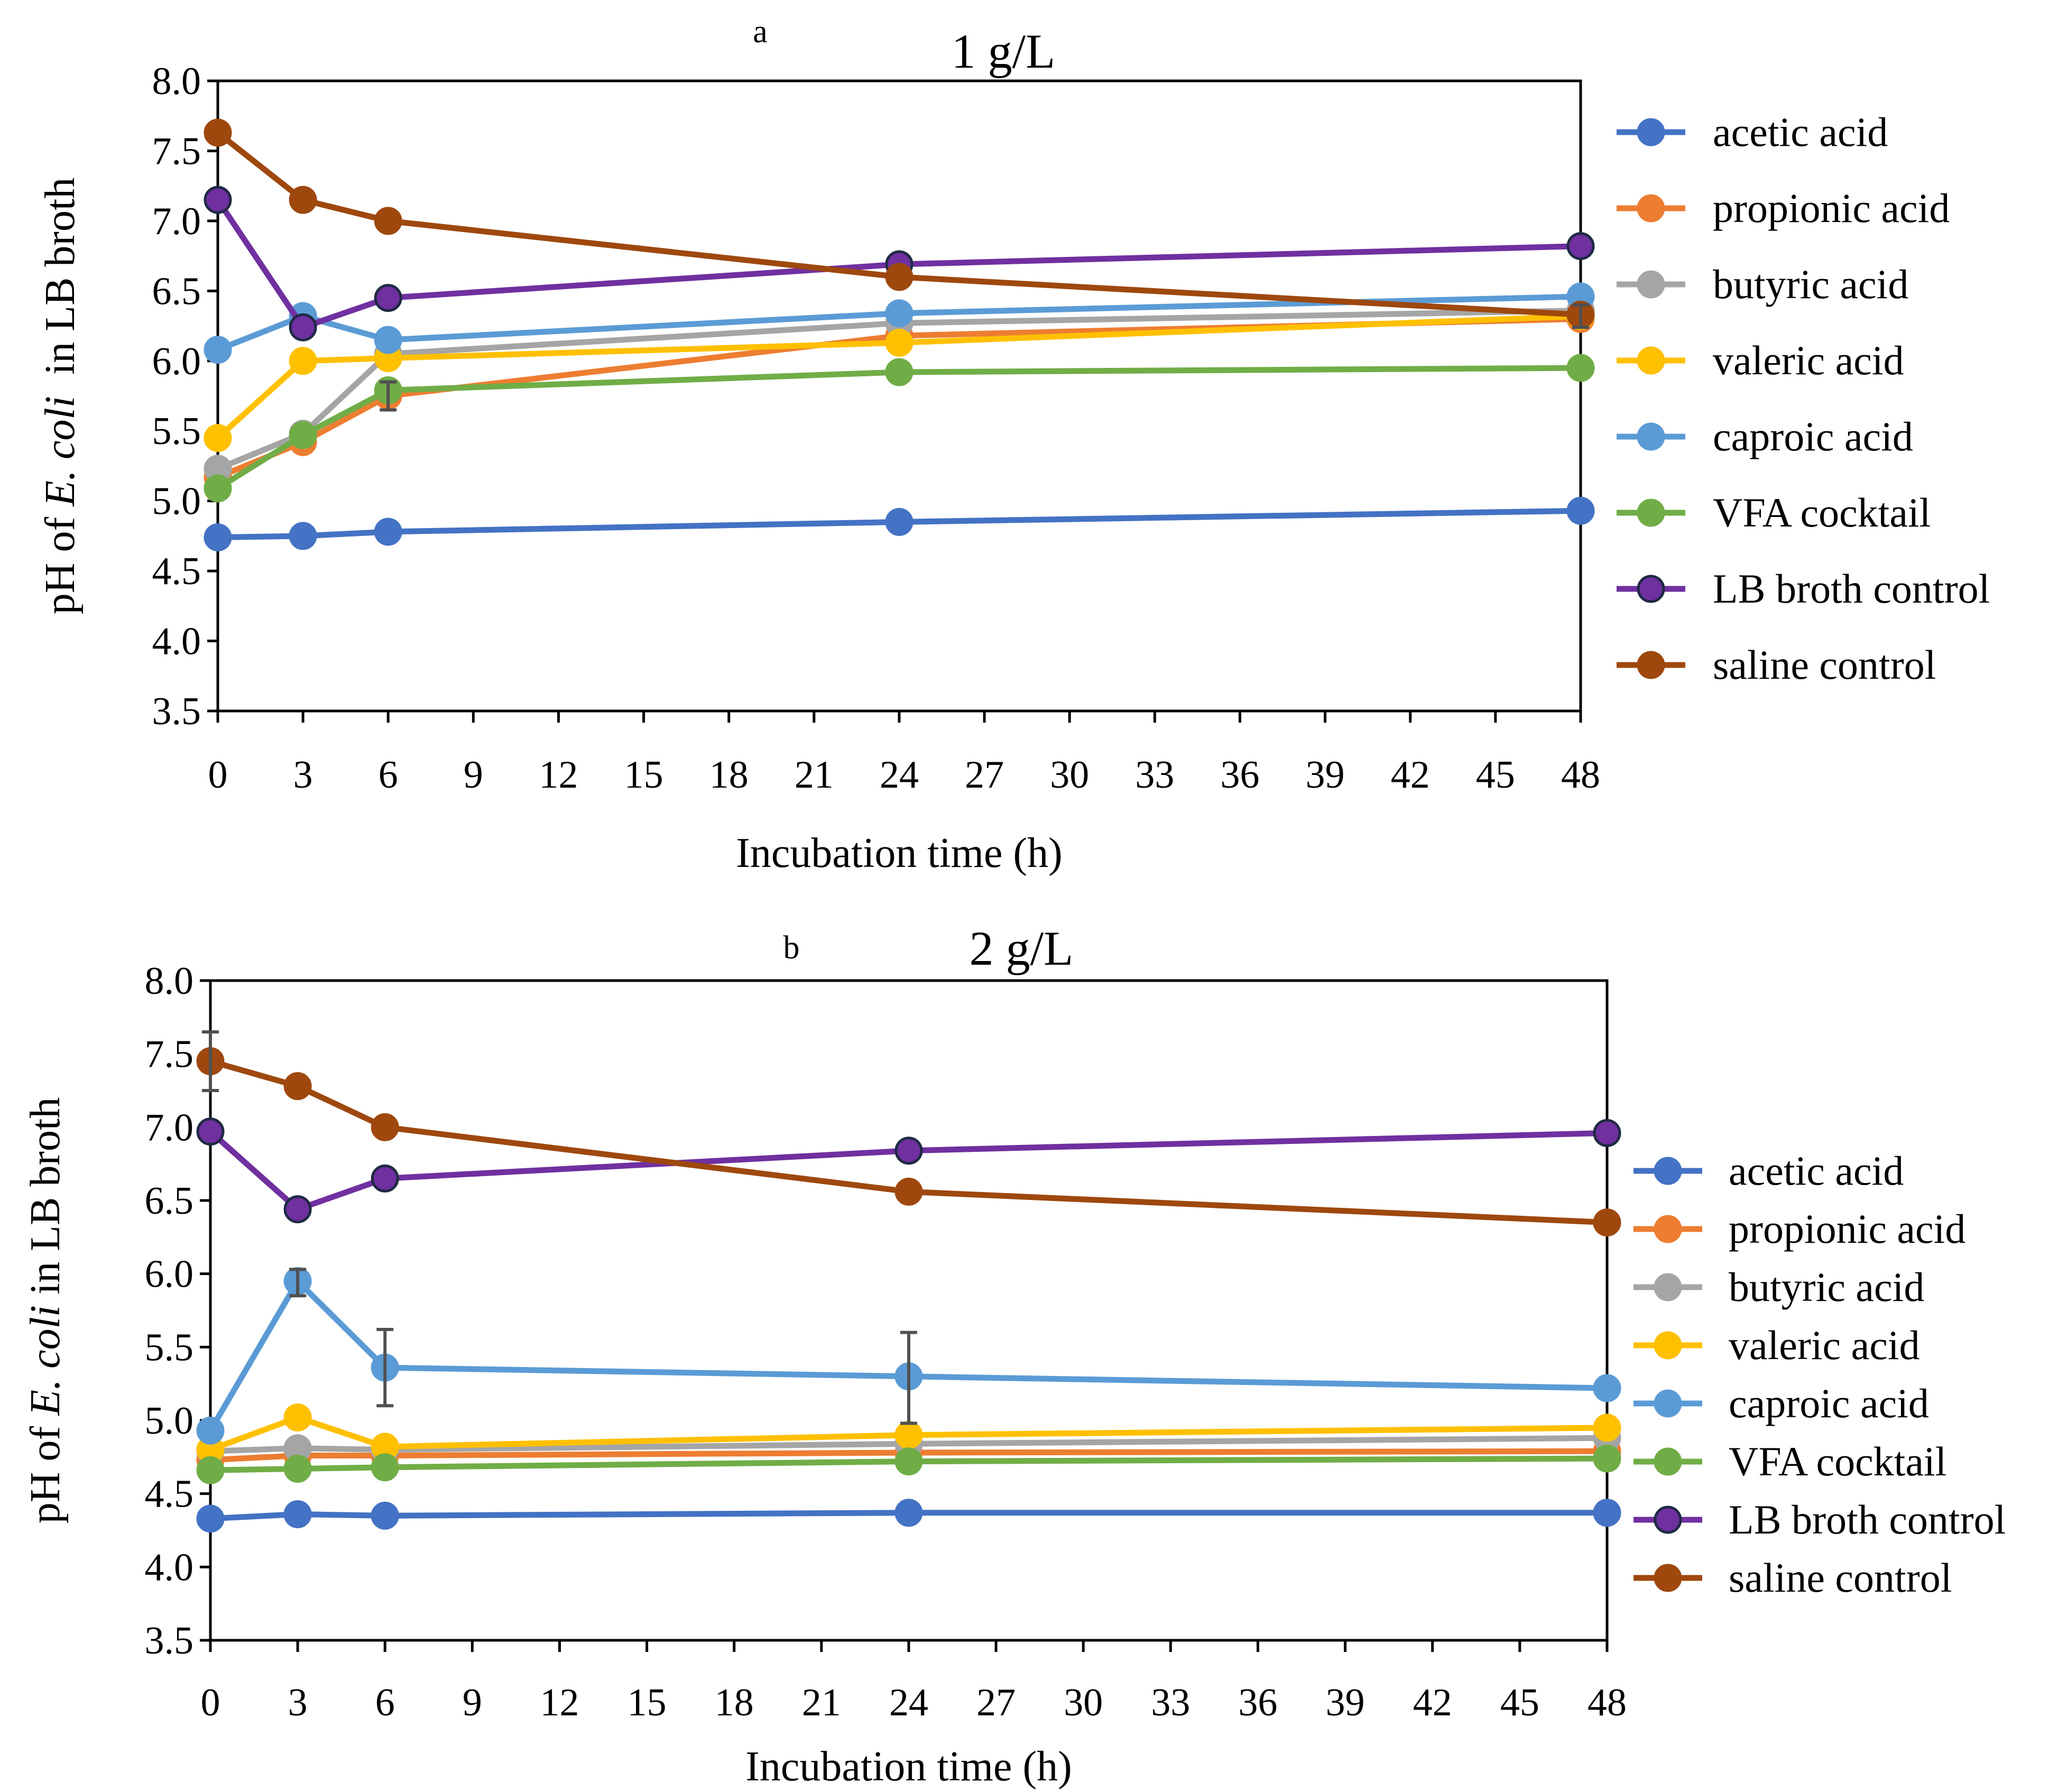 This screenshot has width=2049, height=1792. What do you see at coordinates (1607, 1702) in the screenshot?
I see `x-tick-label: 48` at bounding box center [1607, 1702].